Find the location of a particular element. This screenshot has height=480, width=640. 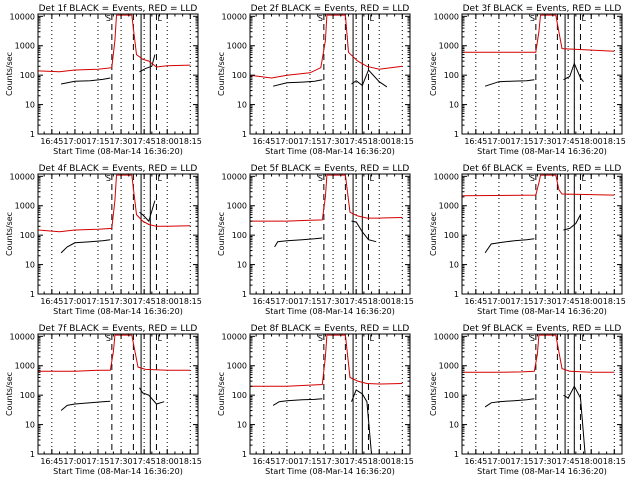

panel-title: Det 5f BLACK = Events, RED = LLD is located at coordinates (330, 169).